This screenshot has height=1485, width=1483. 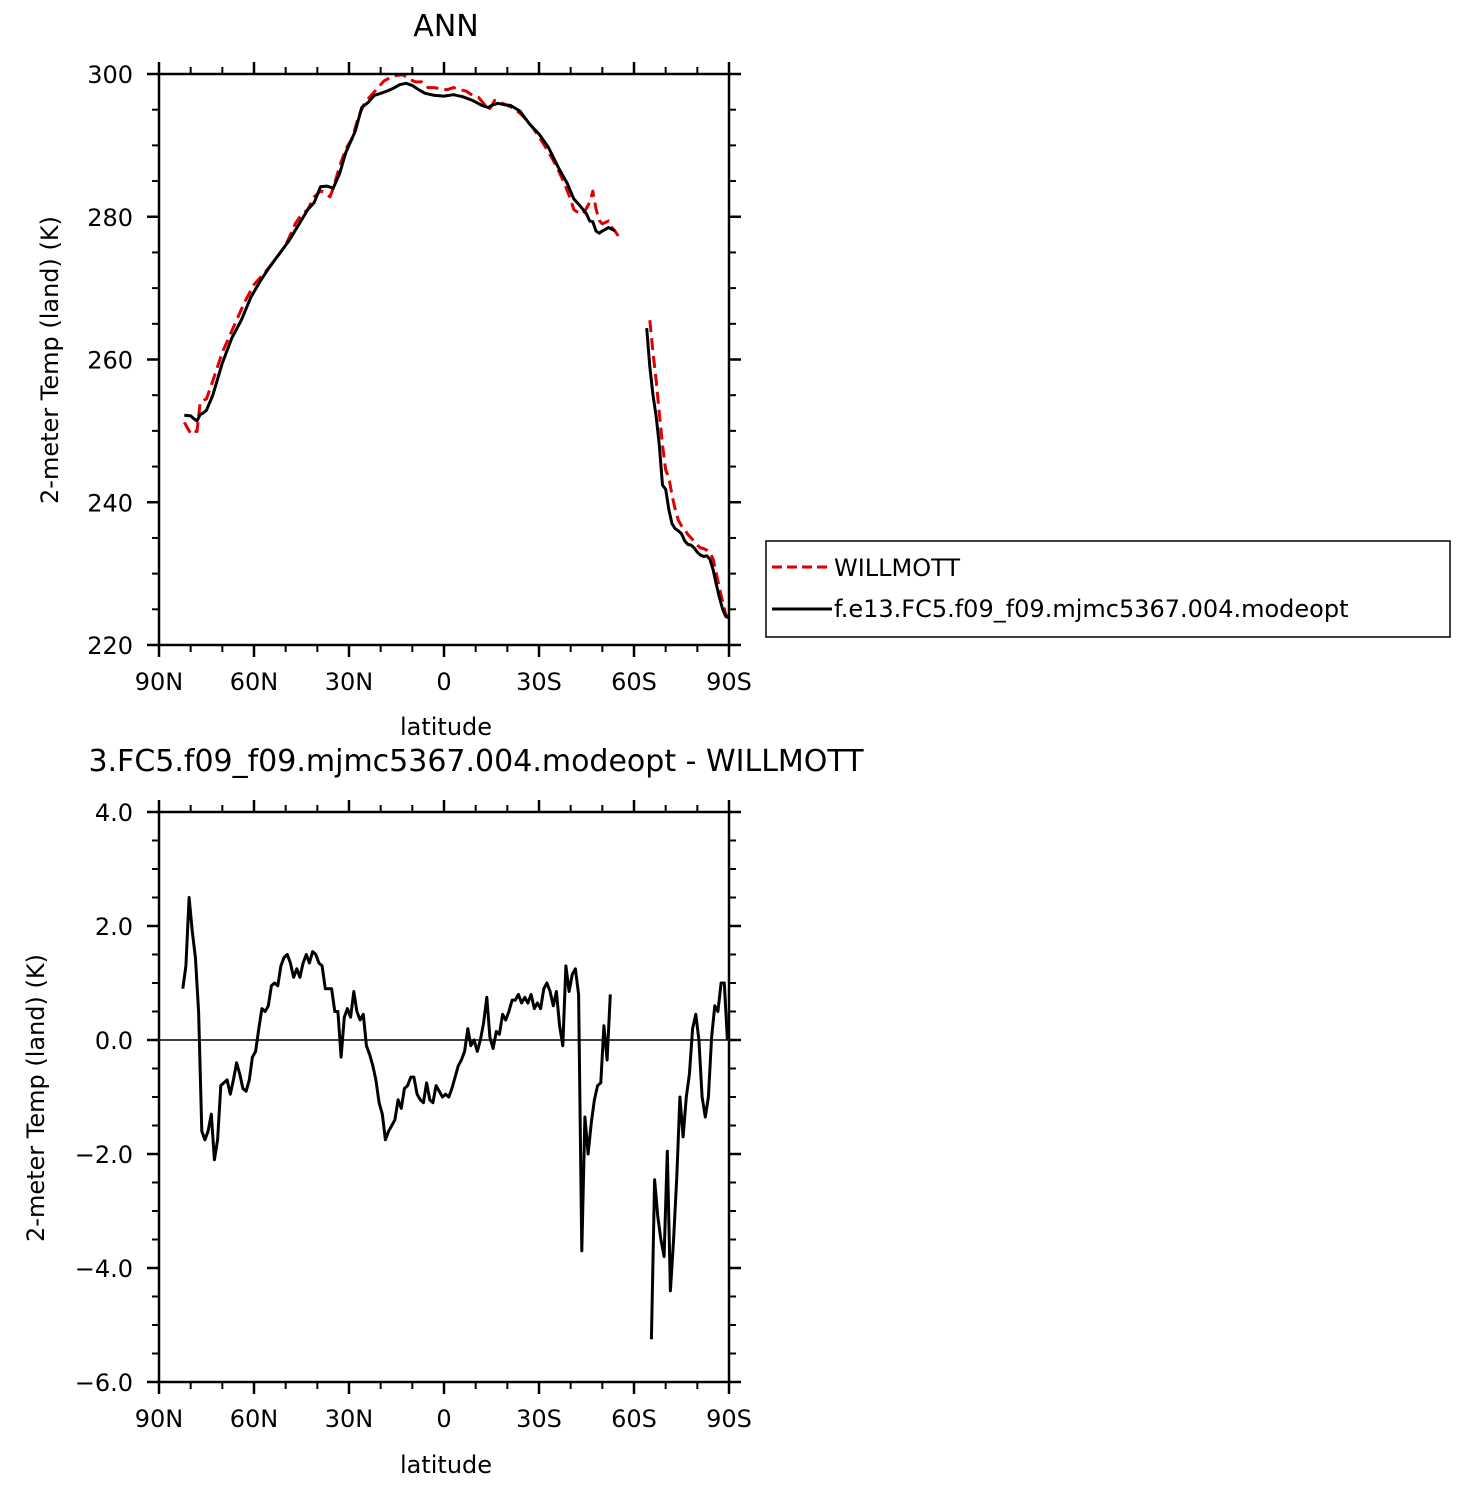 I want to click on top-panel-y-axis-label: 2-meter Temp (land) (K), so click(x=50, y=360).